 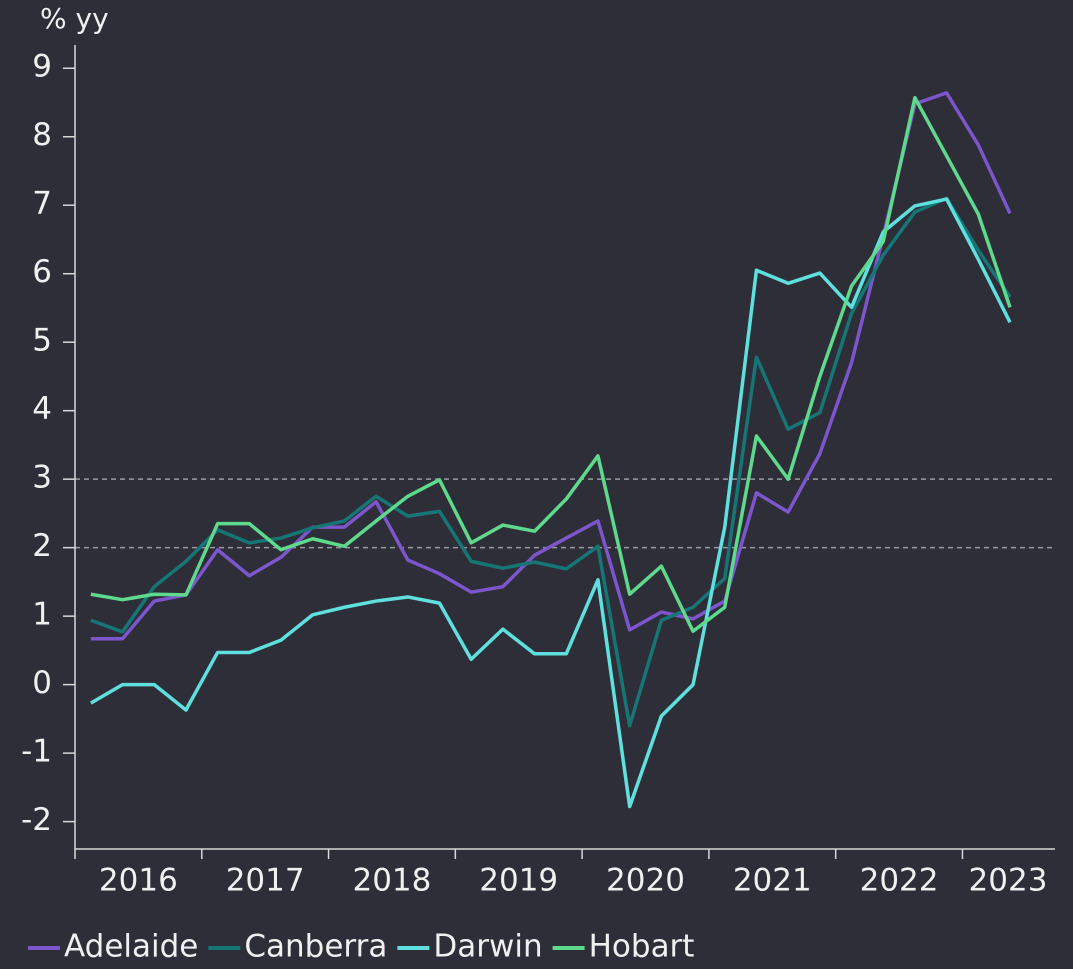 I want to click on x-tick-label: 2023, so click(x=1008, y=881).